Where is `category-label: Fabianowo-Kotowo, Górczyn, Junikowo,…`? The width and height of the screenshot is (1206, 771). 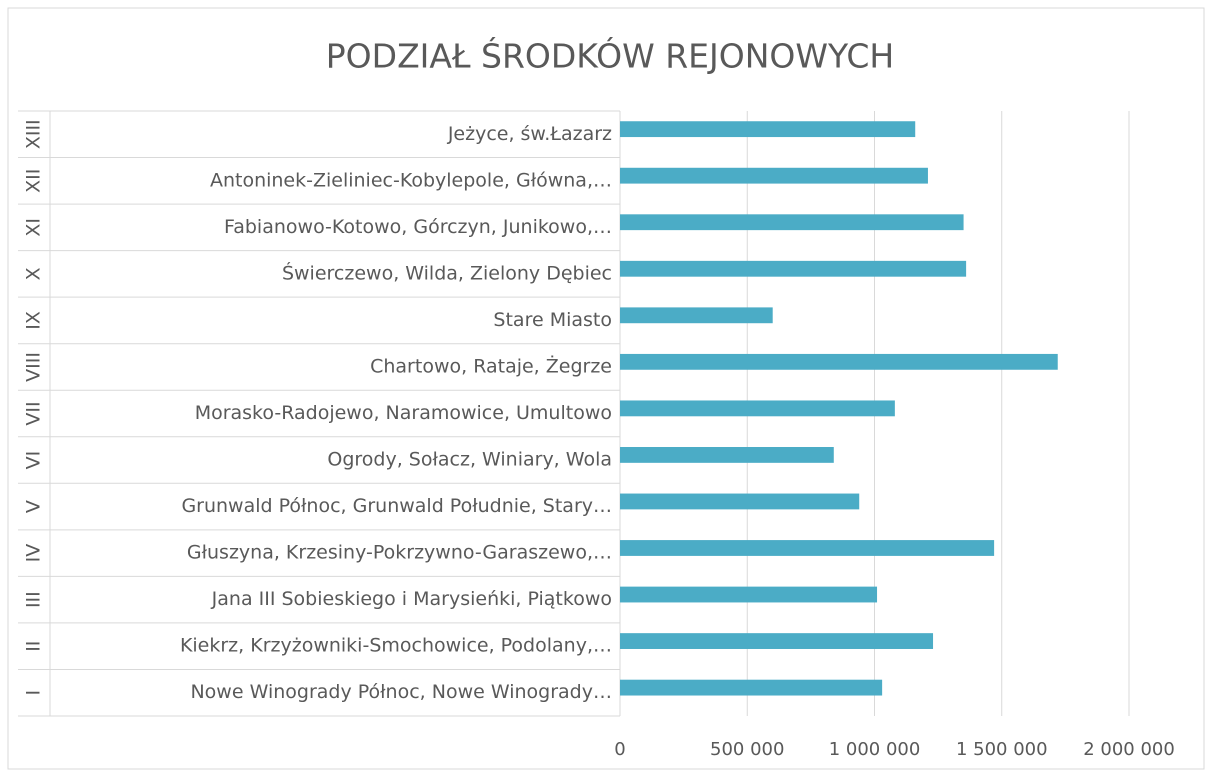 category-label: Fabianowo-Kotowo, Górczyn, Junikowo,… is located at coordinates (418, 227).